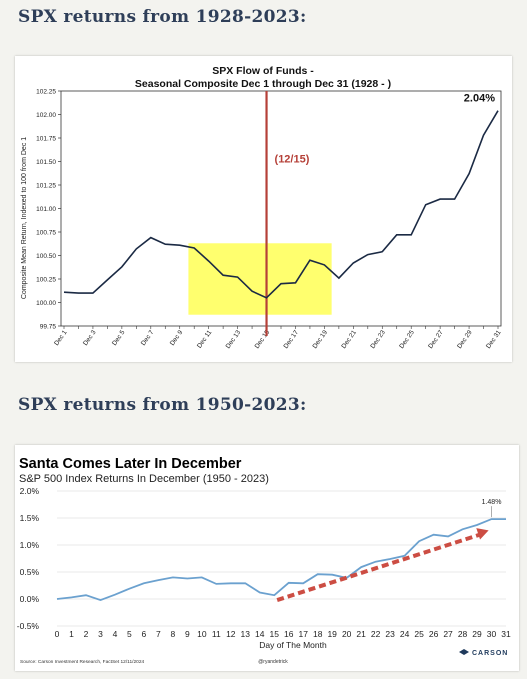 The image size is (527, 679). I want to click on chart1-ytick-label: 100.25, so click(46, 279).